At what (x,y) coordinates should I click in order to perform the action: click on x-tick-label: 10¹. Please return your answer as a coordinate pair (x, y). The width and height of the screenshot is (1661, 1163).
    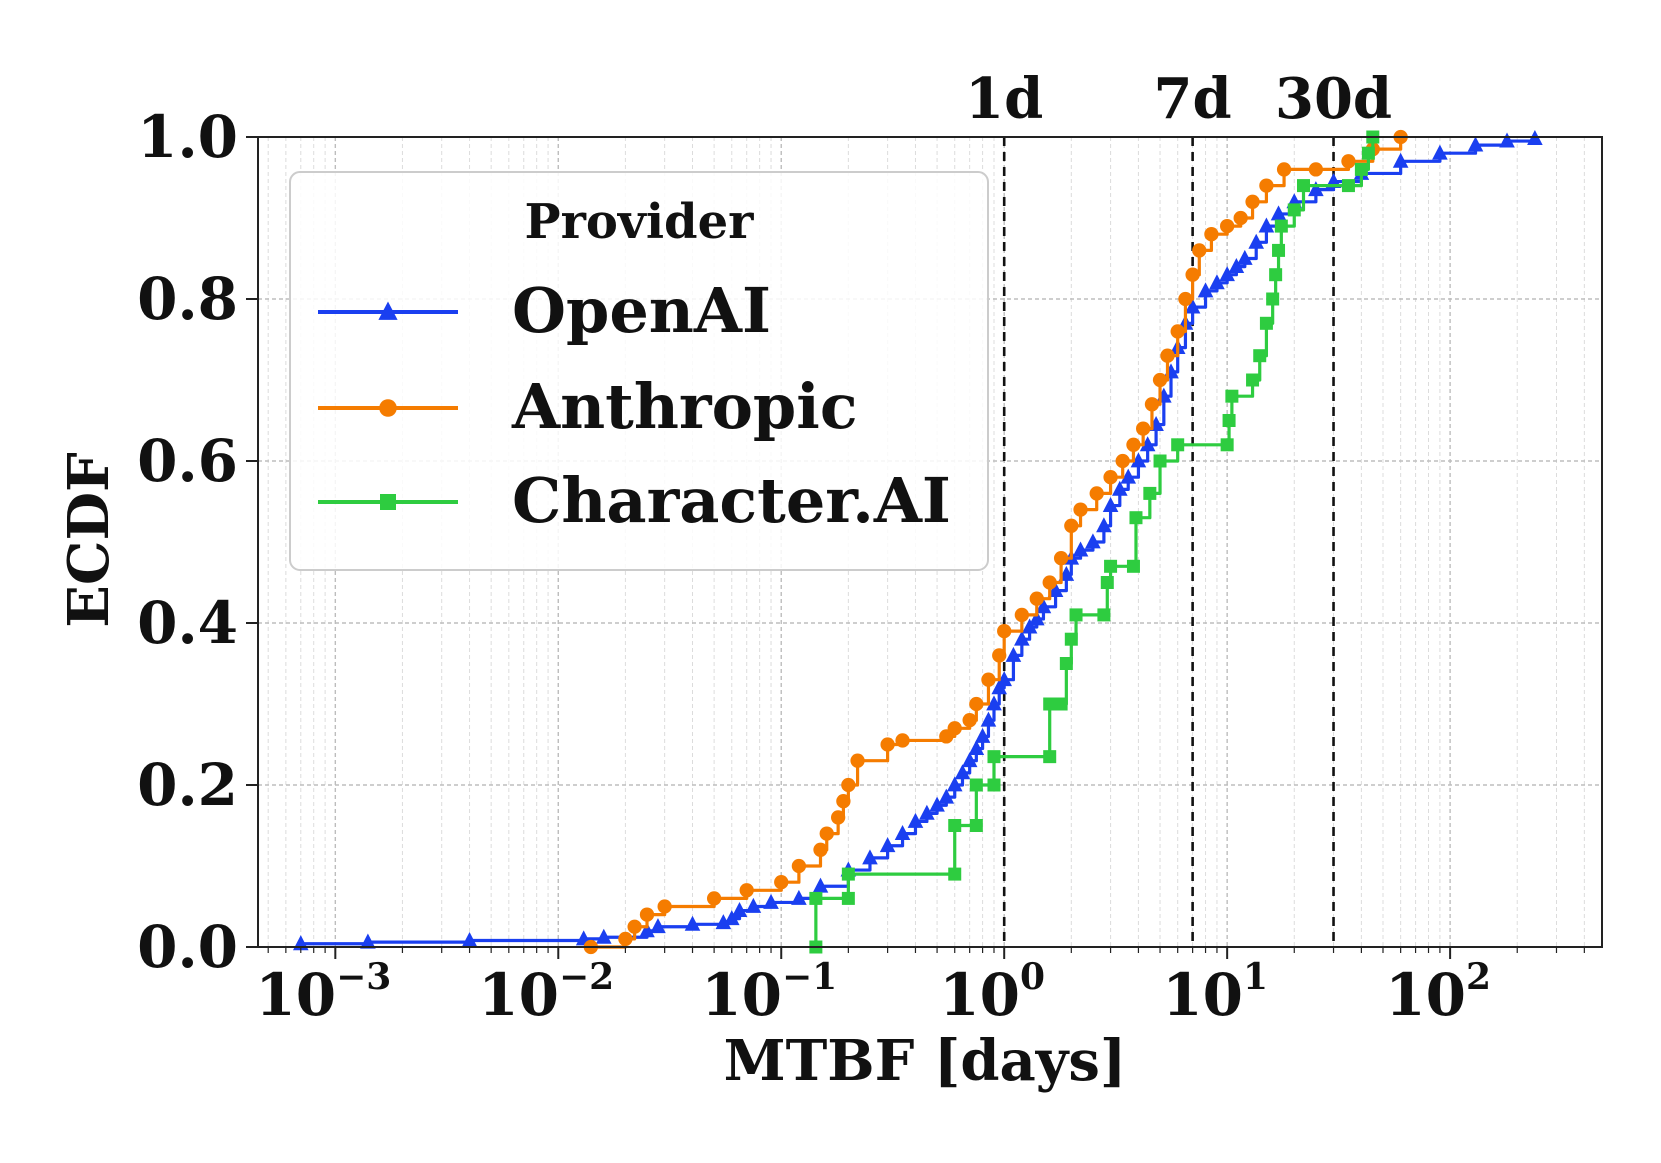
    Looking at the image, I should click on (1215, 992).